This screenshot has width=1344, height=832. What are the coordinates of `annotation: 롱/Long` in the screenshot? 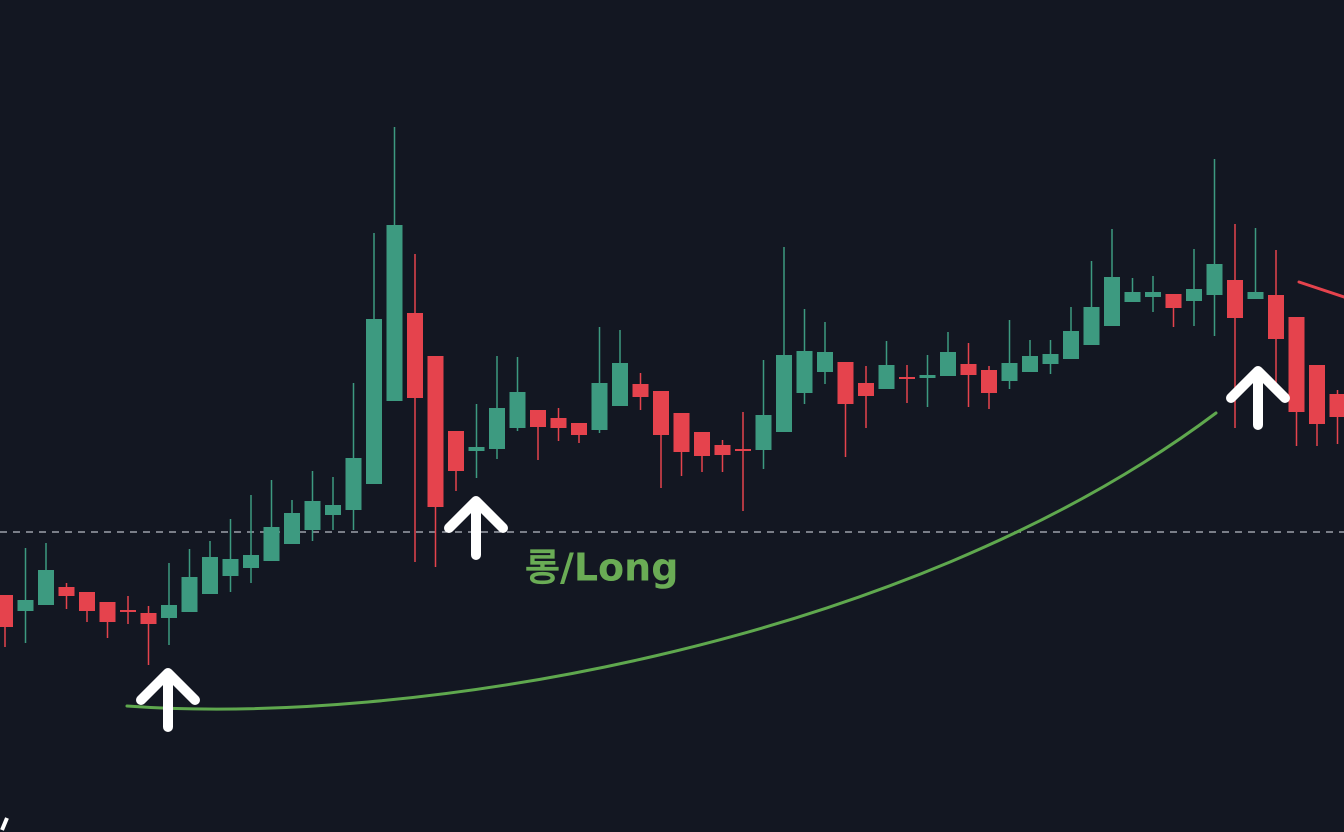 It's located at (601, 568).